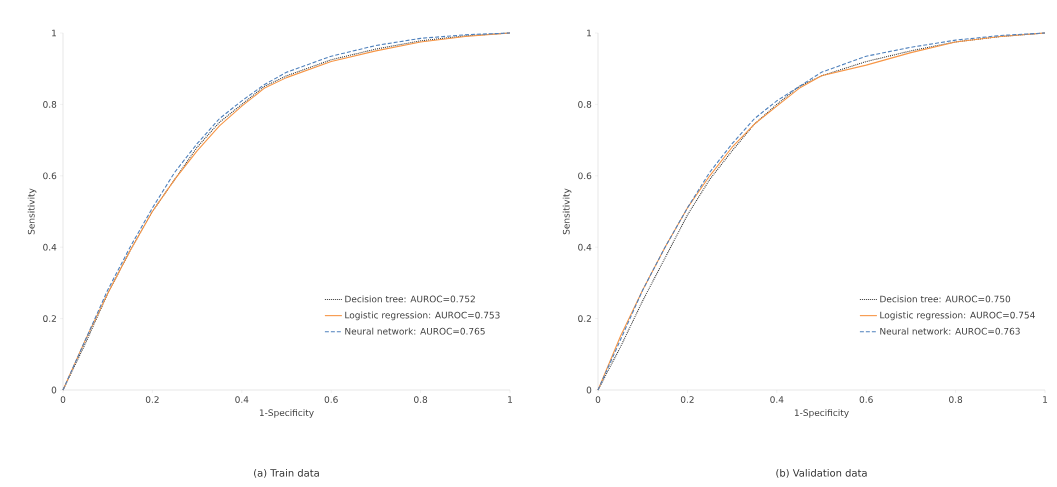 This screenshot has width=1057, height=487. I want to click on legend-label: Decision tree: AUROC=0.750, so click(945, 299).